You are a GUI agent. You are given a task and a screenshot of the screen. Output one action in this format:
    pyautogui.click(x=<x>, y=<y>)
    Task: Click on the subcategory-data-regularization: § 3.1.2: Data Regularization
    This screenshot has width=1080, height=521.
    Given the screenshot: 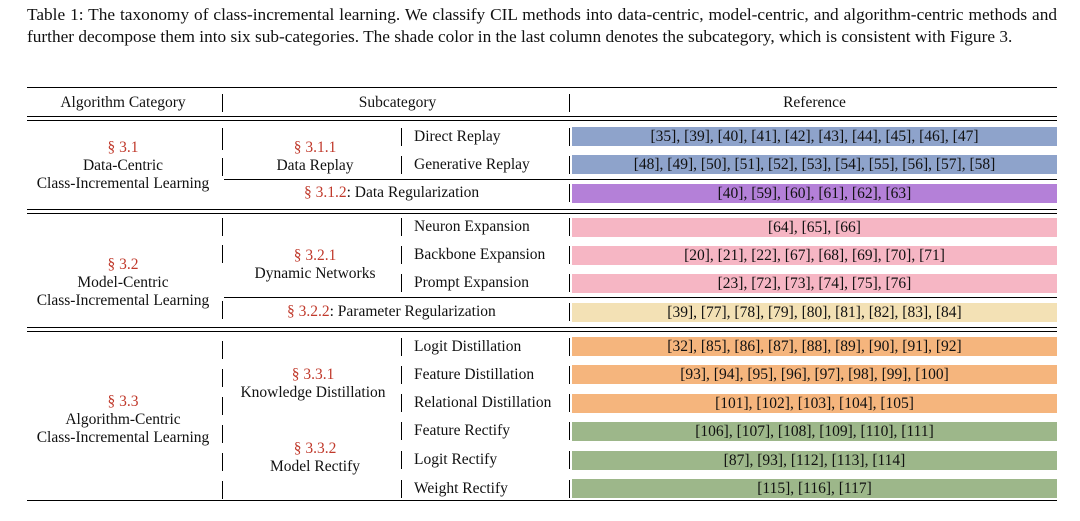 What is the action you would take?
    pyautogui.click(x=391, y=193)
    